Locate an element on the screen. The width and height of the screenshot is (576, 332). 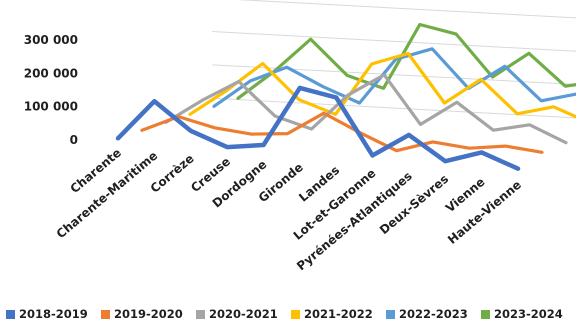
y-tick-label: 100 000 is located at coordinates (51, 107).